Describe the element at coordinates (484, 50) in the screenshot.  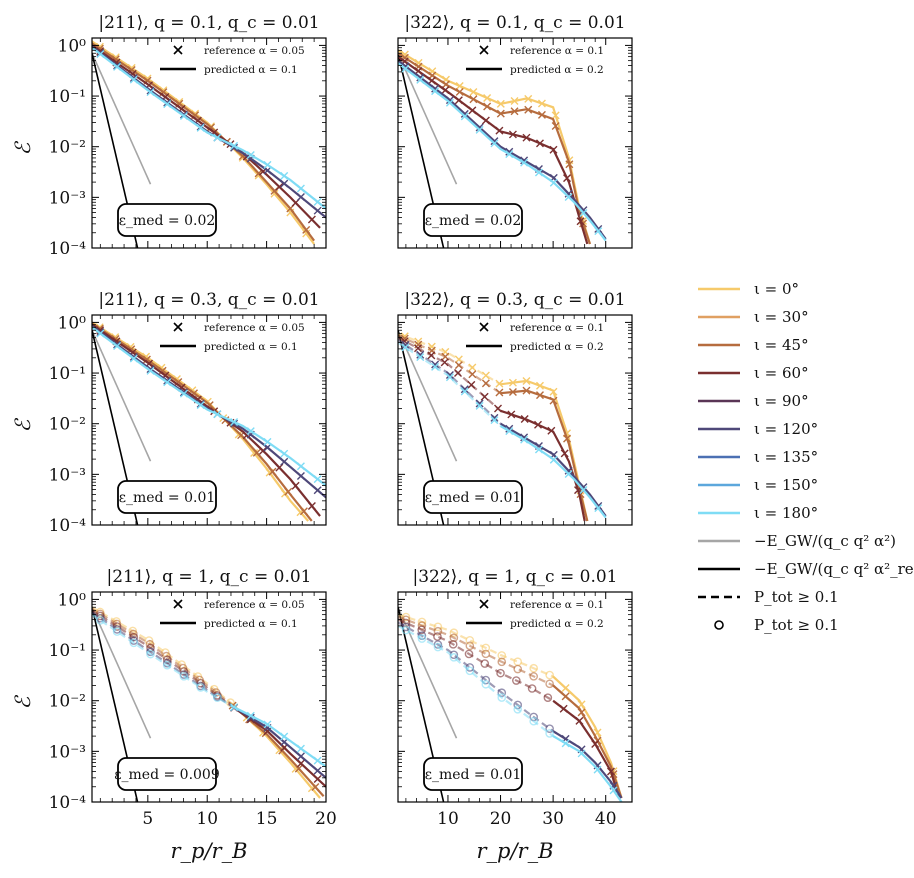
I see `reference-marker-icon` at that location.